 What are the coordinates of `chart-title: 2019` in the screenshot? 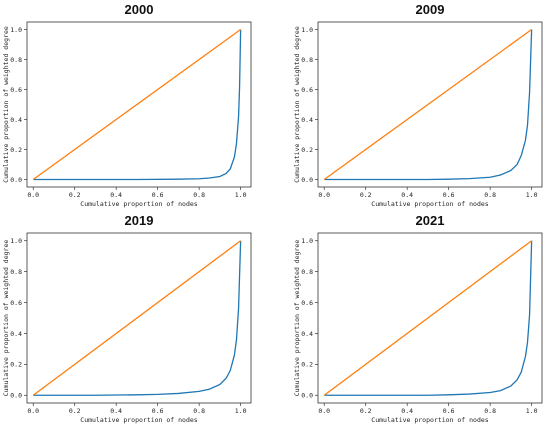 It's located at (139, 220).